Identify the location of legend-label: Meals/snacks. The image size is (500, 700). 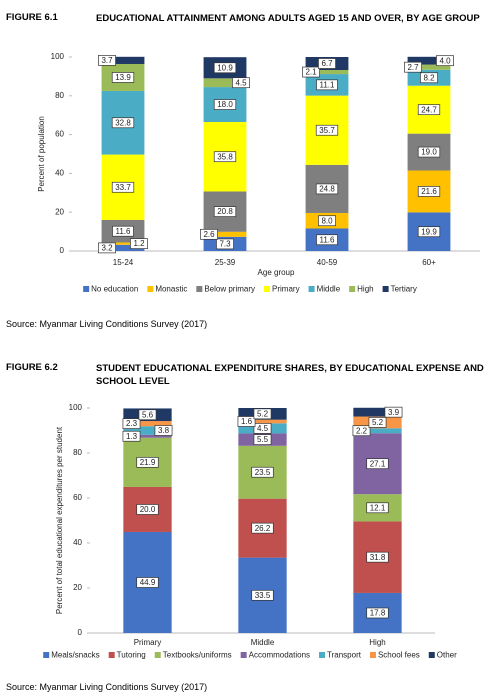
(75, 655).